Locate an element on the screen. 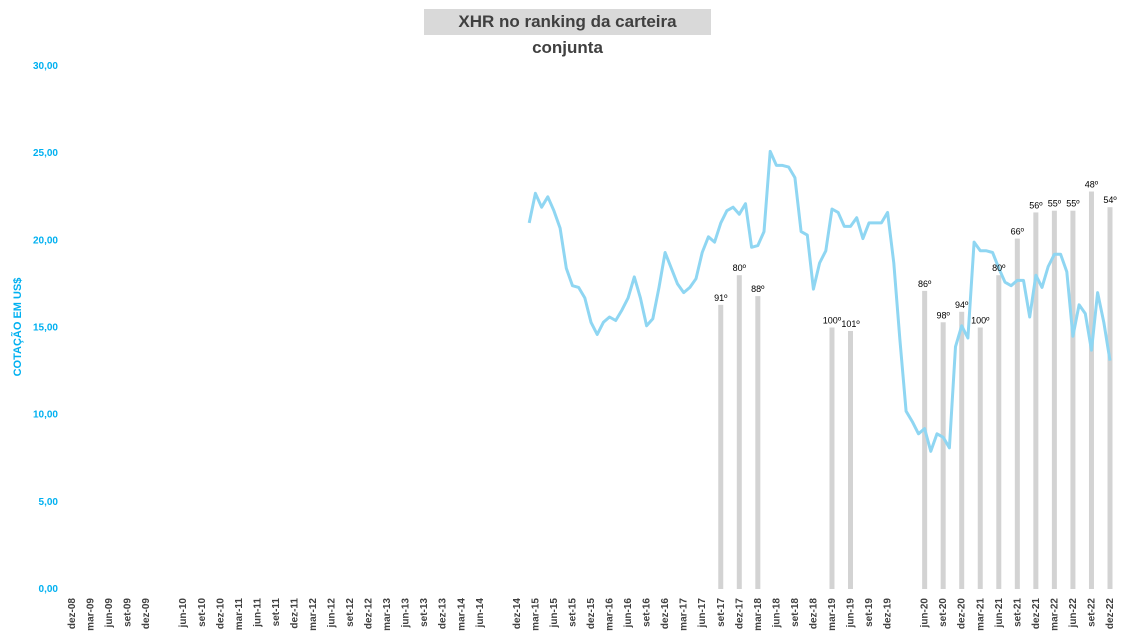 The height and width of the screenshot is (643, 1136). y-tick-label: 25,00 is located at coordinates (45, 153).